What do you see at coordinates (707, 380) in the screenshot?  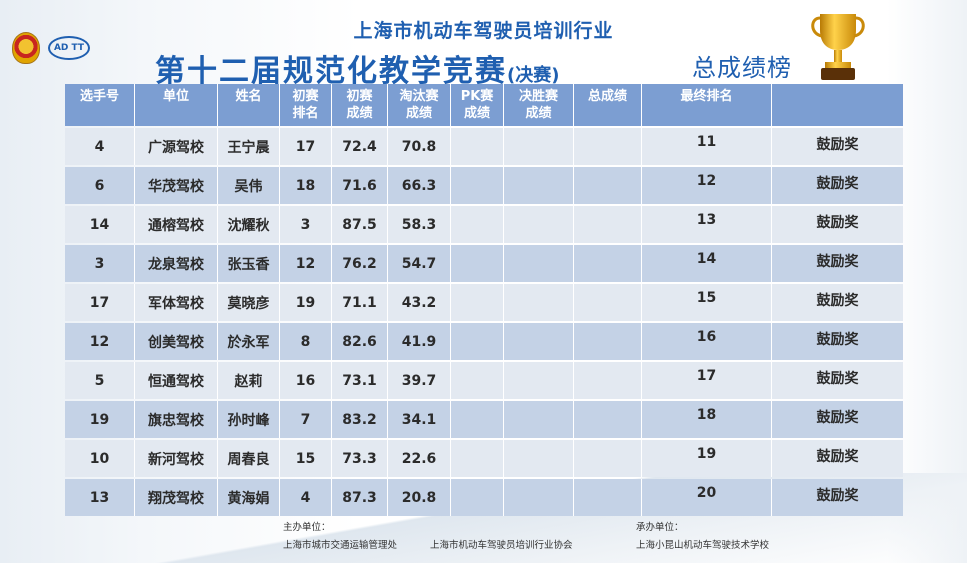 I see `cell-rank: 17` at bounding box center [707, 380].